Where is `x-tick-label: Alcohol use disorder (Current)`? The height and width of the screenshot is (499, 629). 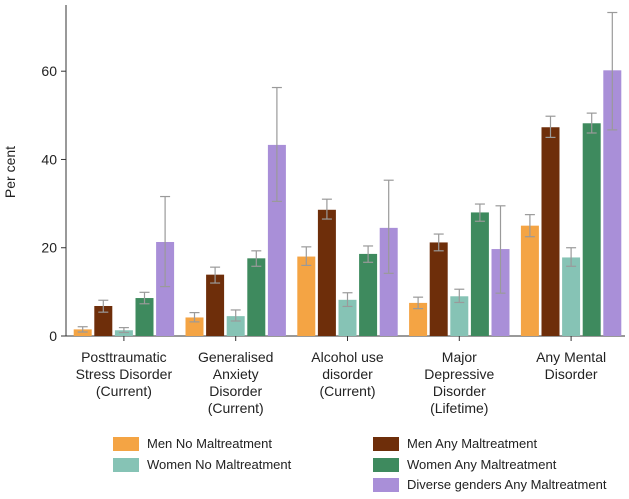 x-tick-label: Alcohol use disorder (Current) is located at coordinates (347, 374).